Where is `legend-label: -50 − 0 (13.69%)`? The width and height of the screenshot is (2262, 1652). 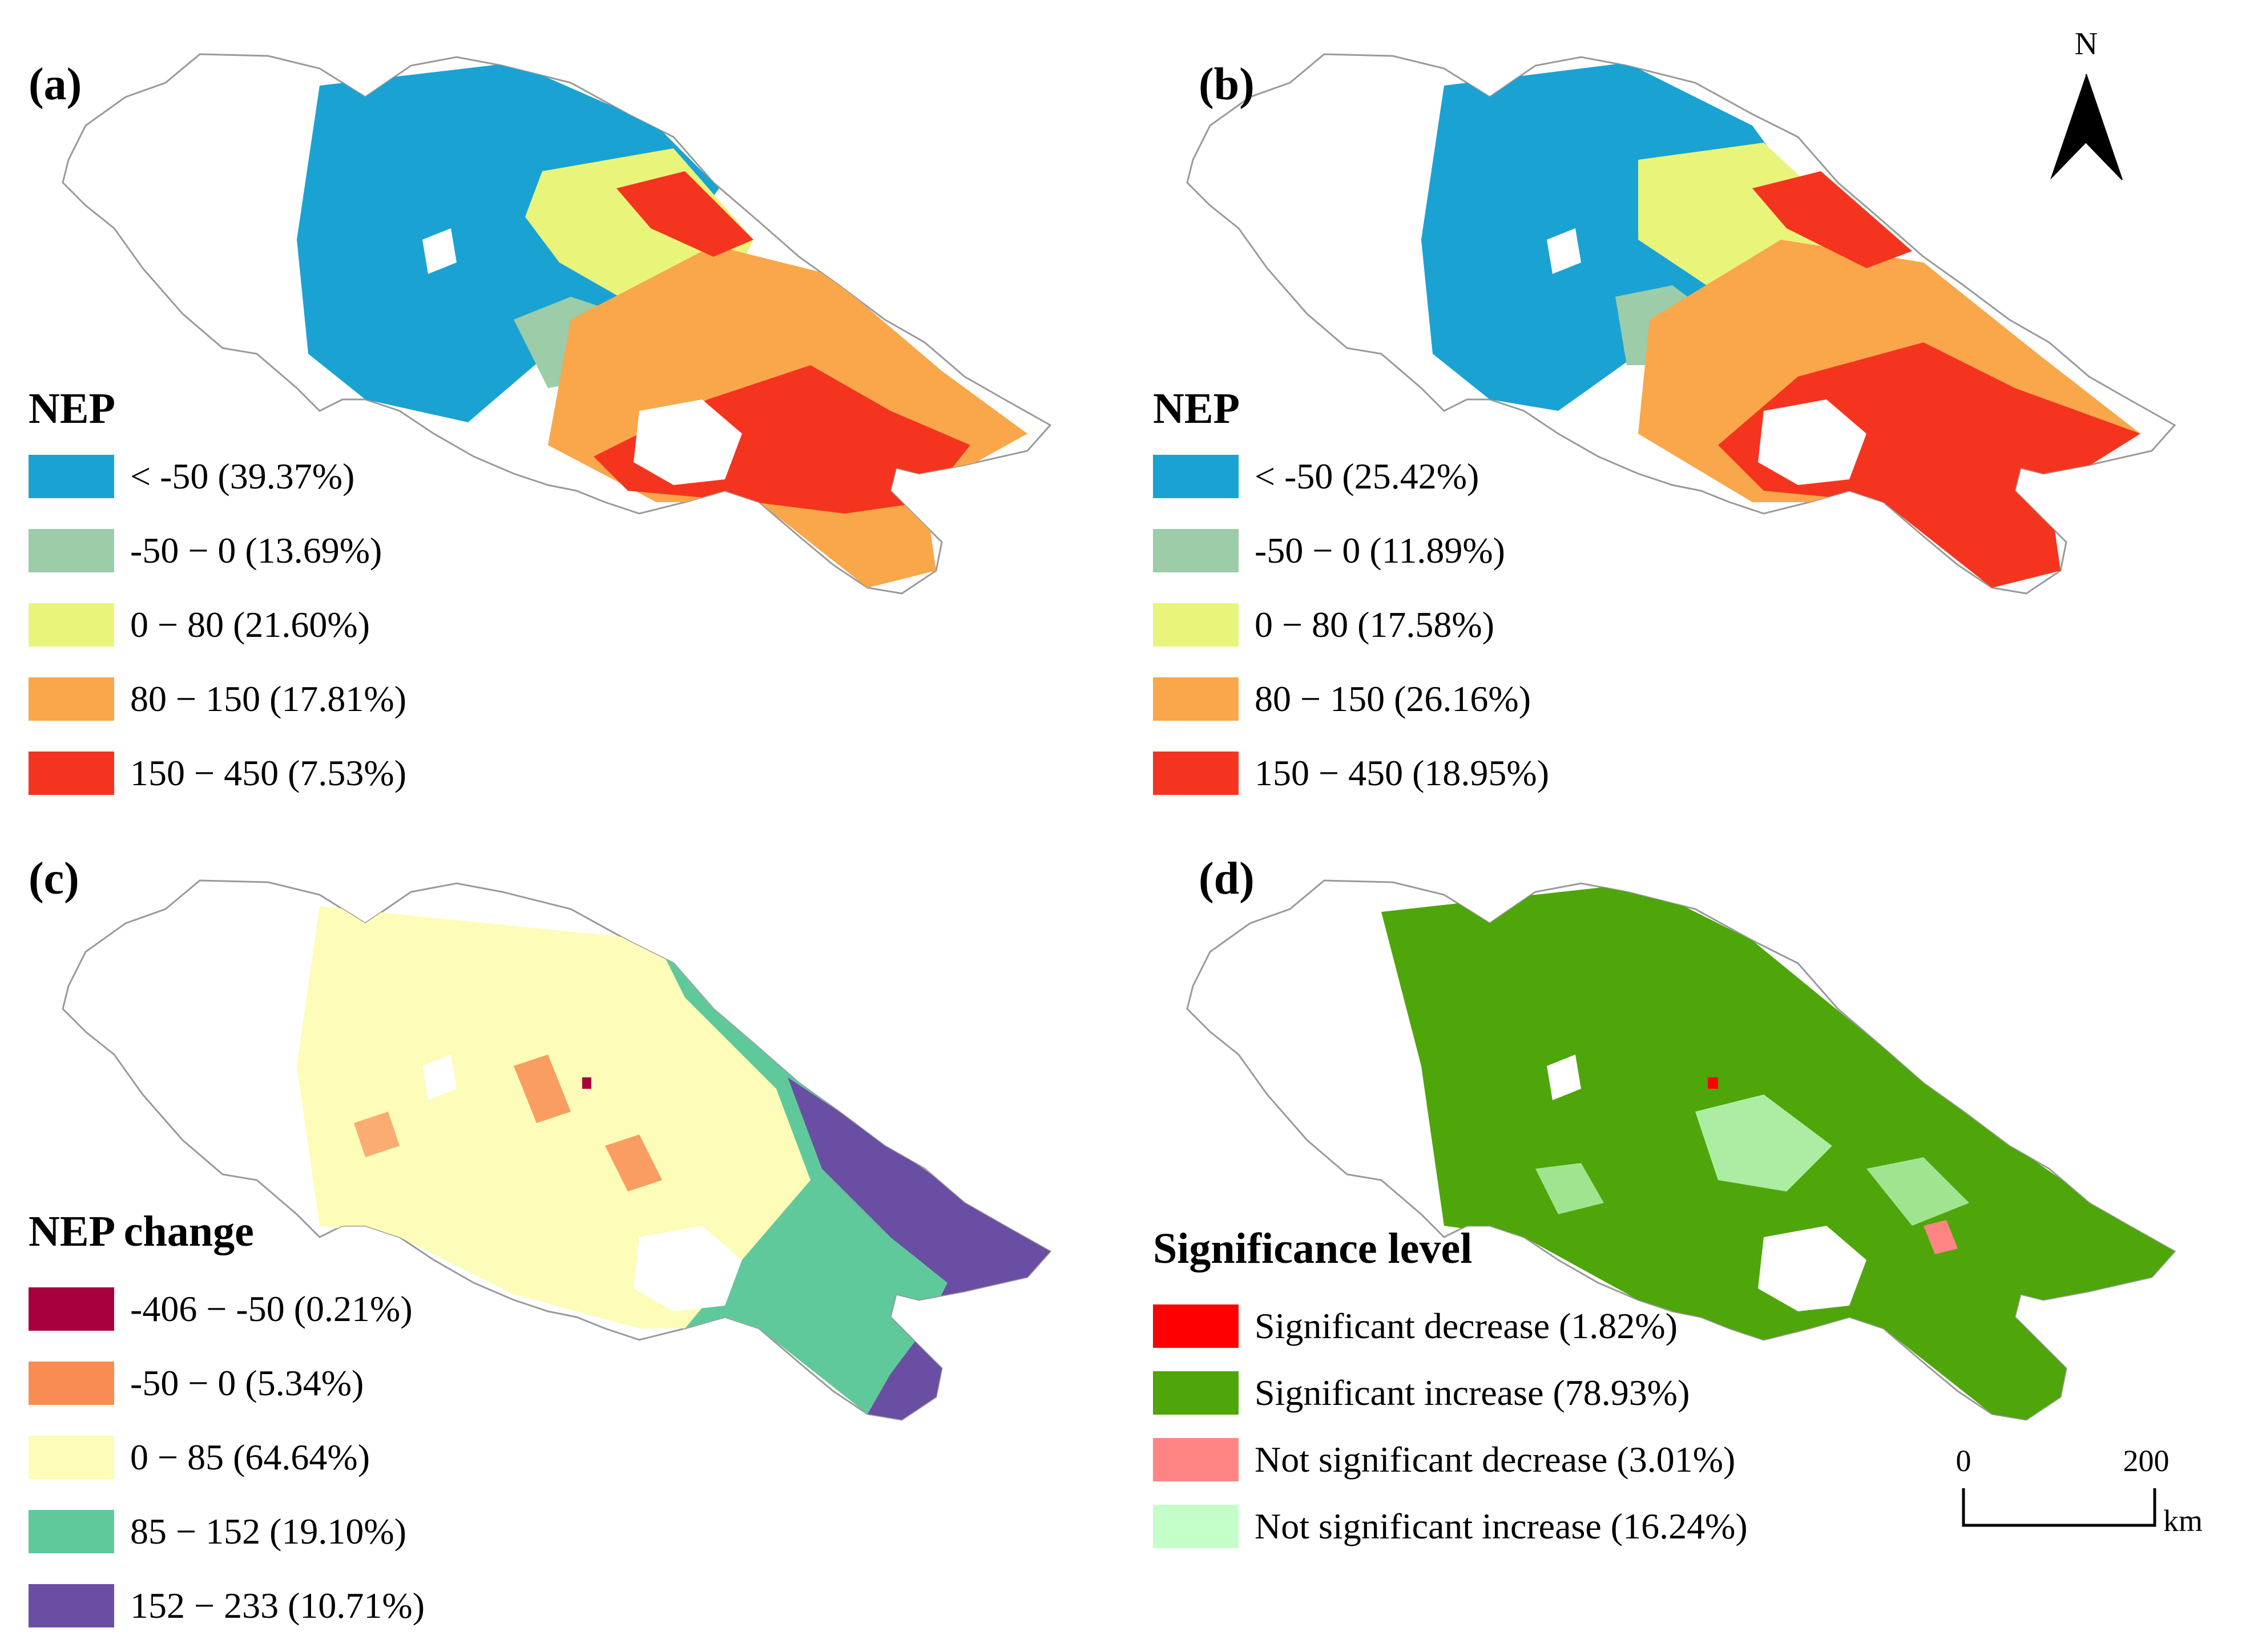
legend-label: -50 − 0 (13.69%) is located at coordinates (256, 550).